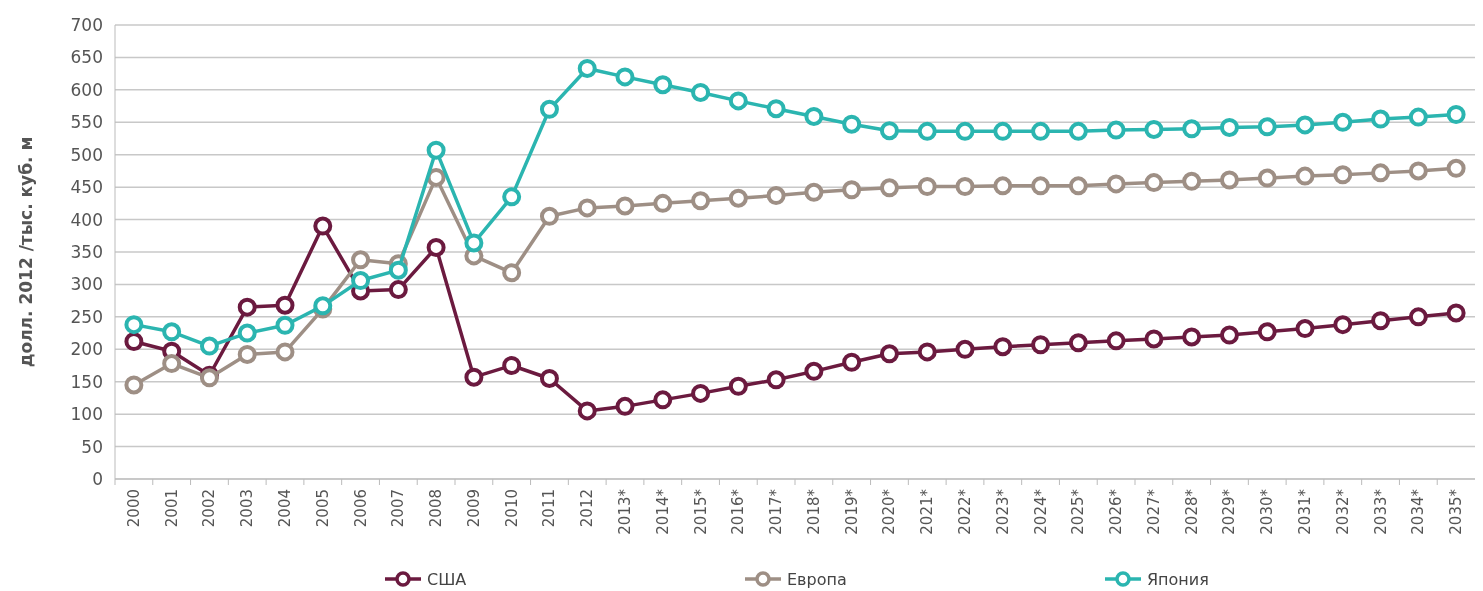 This screenshot has height=591, width=1483. I want to click on y-tick-label: 550, so click(86, 122).